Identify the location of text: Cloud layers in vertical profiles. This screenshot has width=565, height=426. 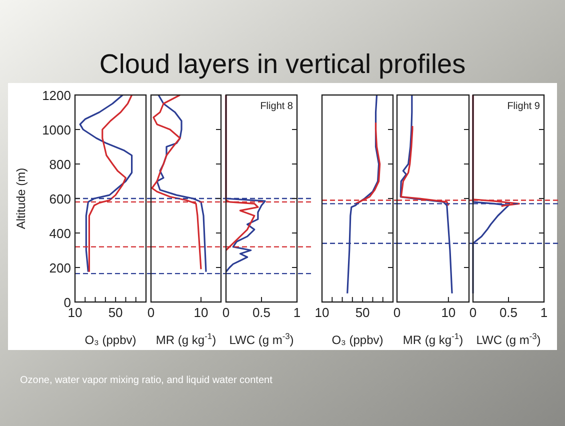
(282, 64).